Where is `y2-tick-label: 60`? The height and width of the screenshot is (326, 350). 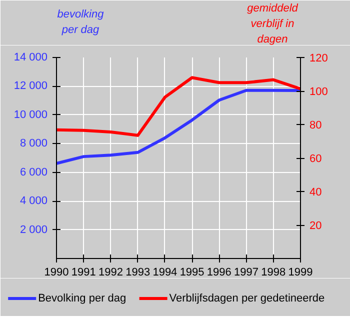
y2-tick-label: 60 is located at coordinates (316, 159).